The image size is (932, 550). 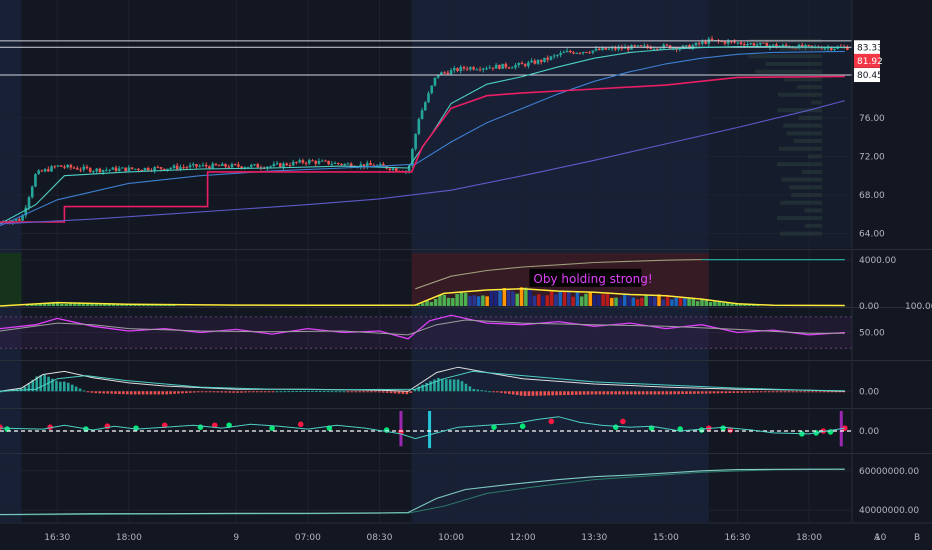 What do you see at coordinates (401, 428) in the screenshot?
I see `signal-spike` at bounding box center [401, 428].